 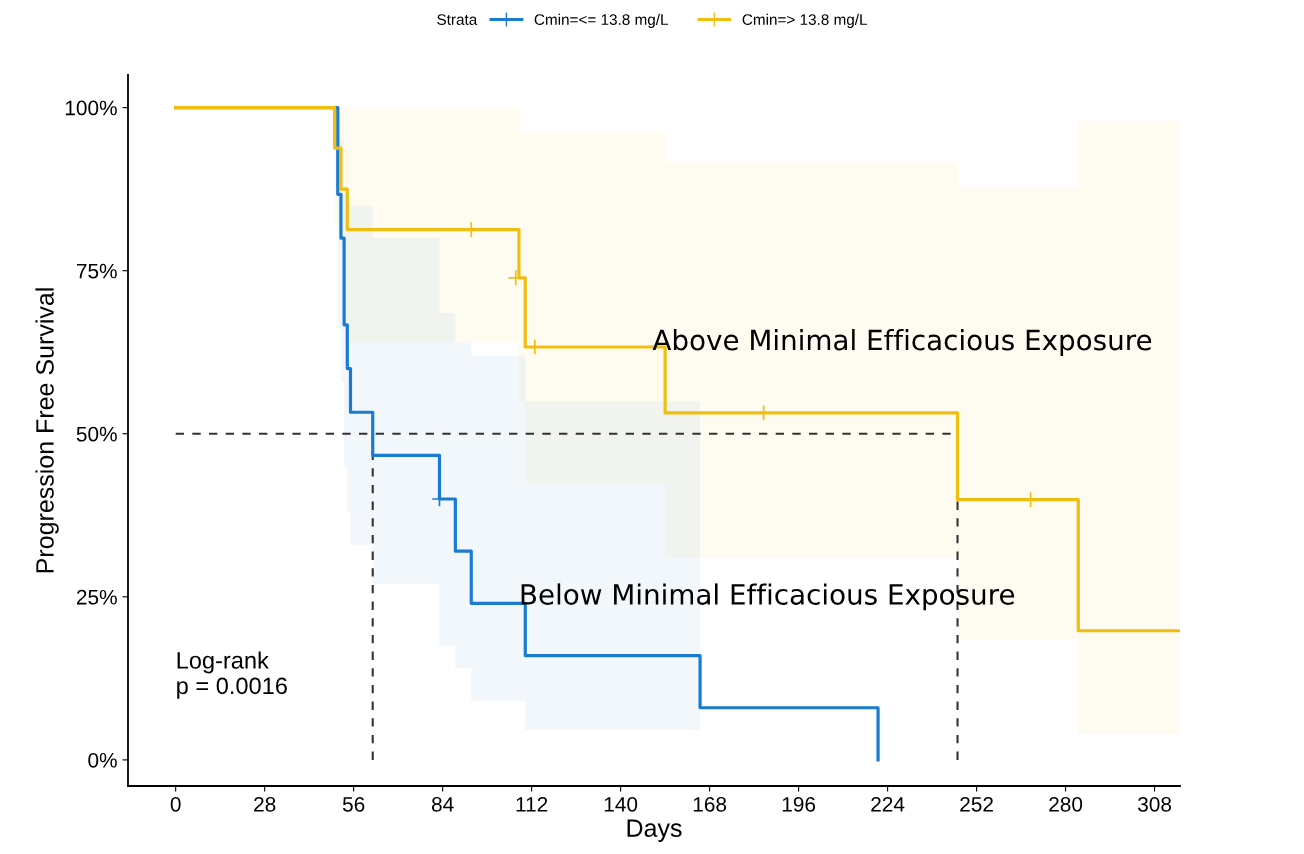 I want to click on x-tick-label: 84, so click(x=442, y=804).